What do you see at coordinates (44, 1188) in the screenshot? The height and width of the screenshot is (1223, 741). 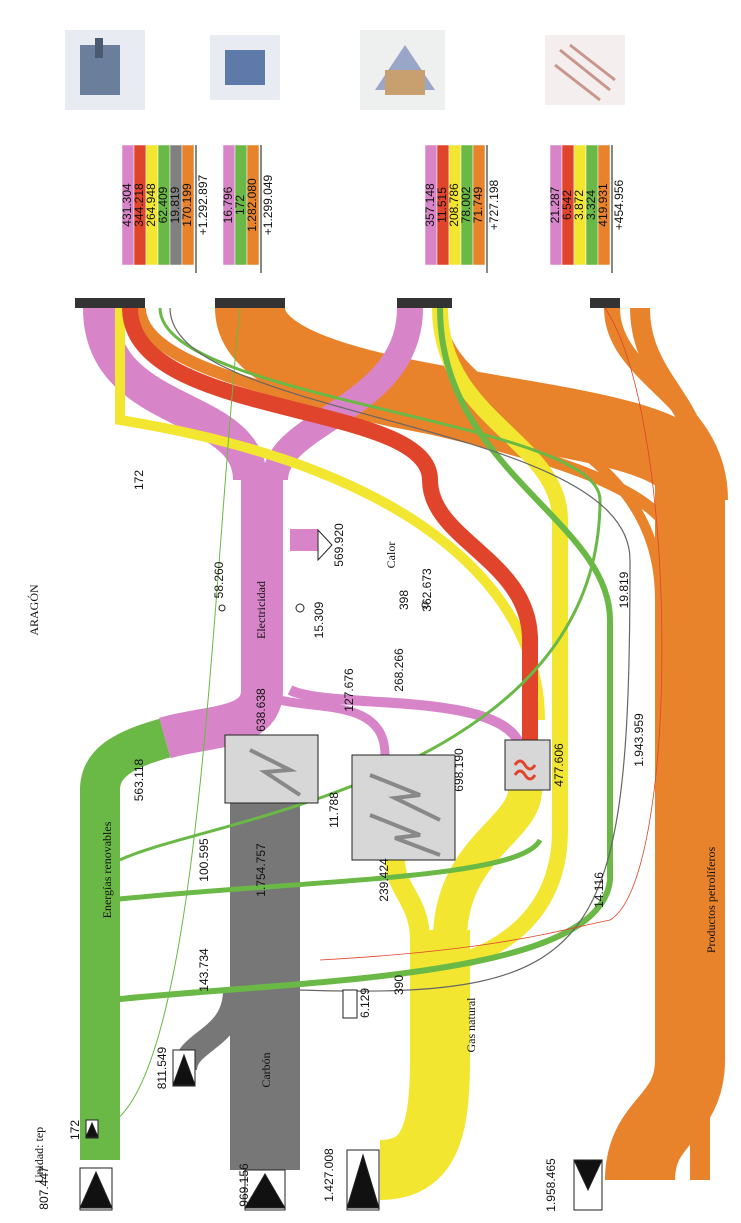 I see `source-value: 807.447` at bounding box center [44, 1188].